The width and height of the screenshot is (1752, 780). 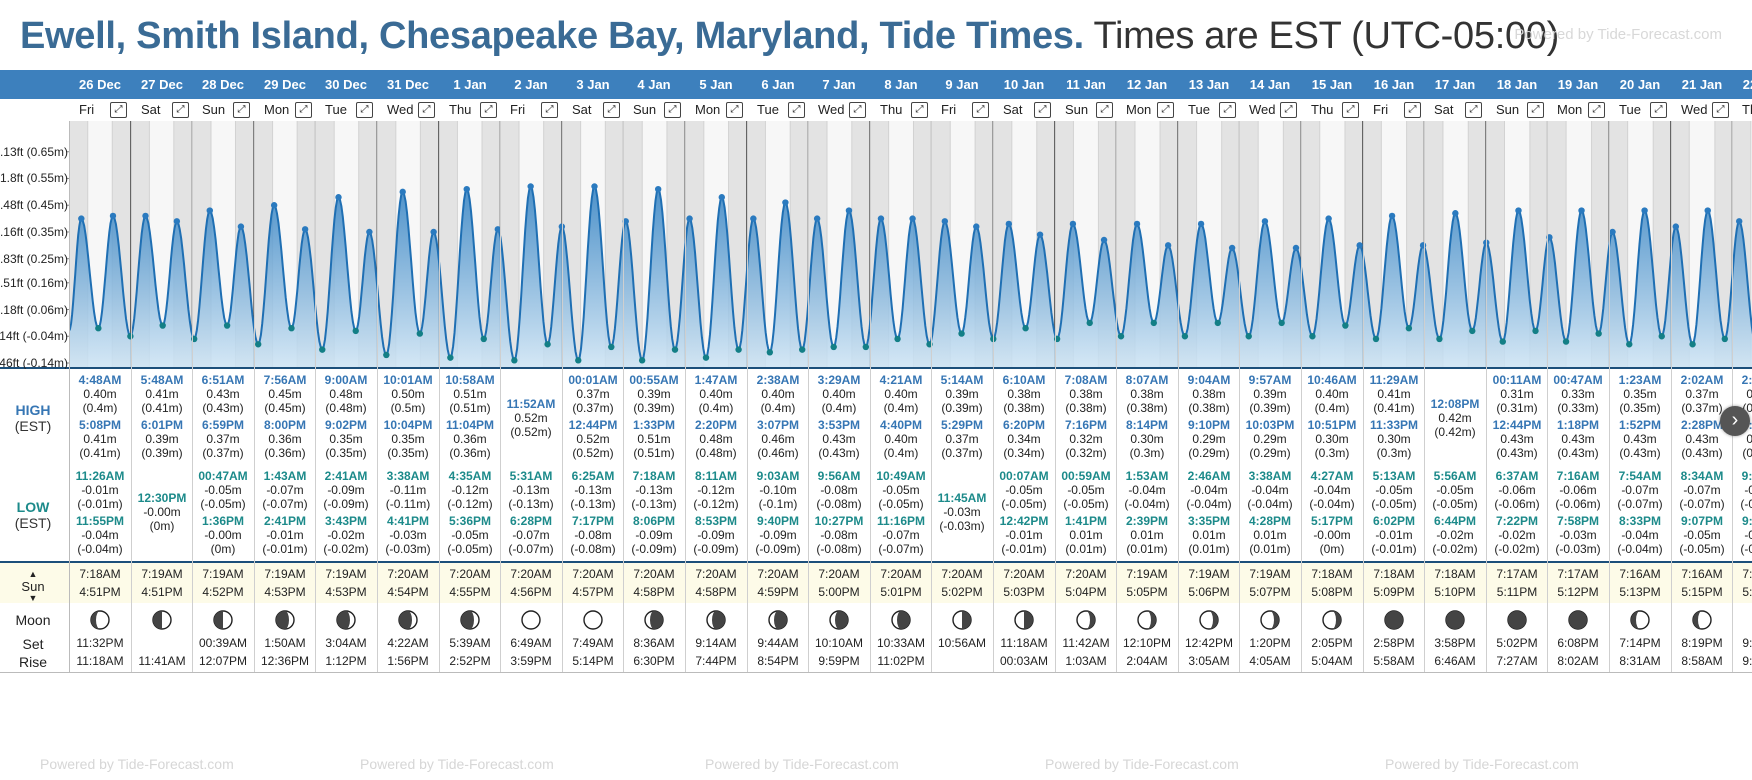 I want to click on sunset-time: 4:54PM, so click(x=408, y=592).